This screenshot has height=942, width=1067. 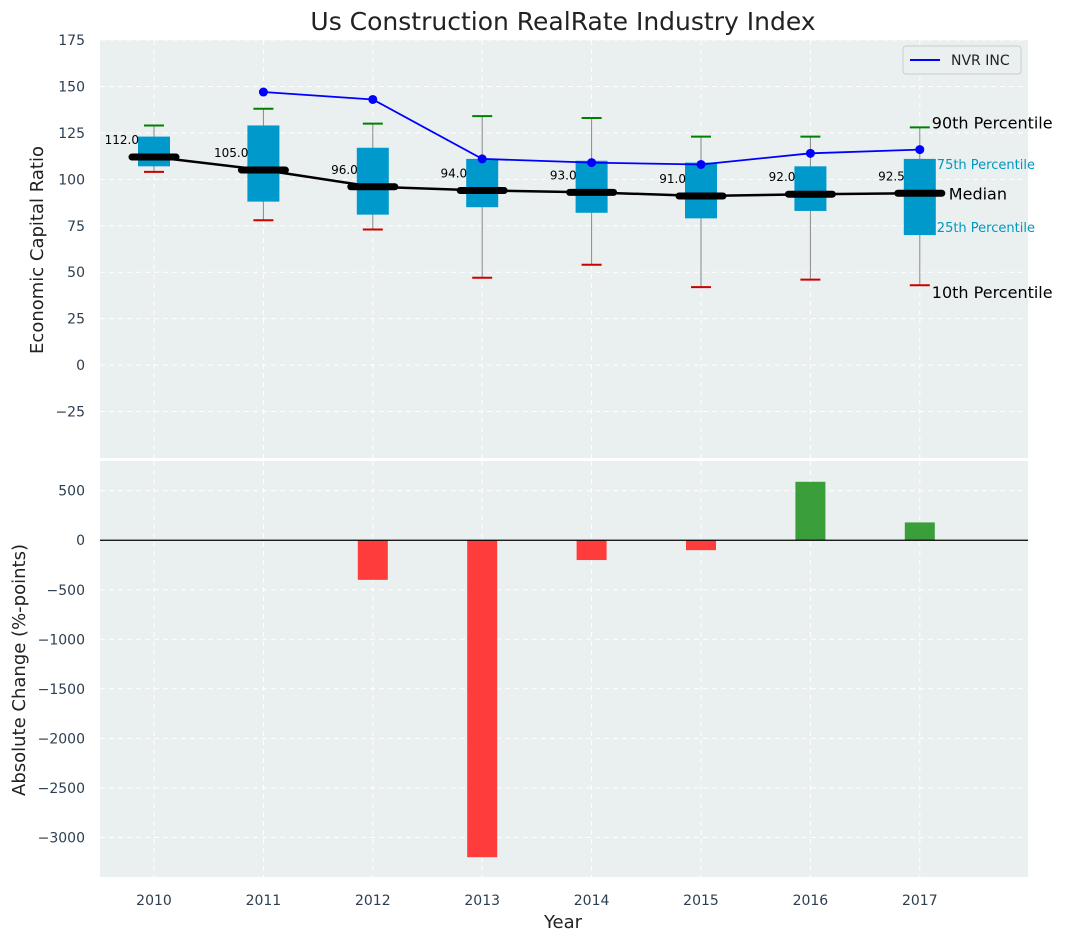 What do you see at coordinates (61, 838) in the screenshot?
I see `bottom-y-tick-label: −3000` at bounding box center [61, 838].